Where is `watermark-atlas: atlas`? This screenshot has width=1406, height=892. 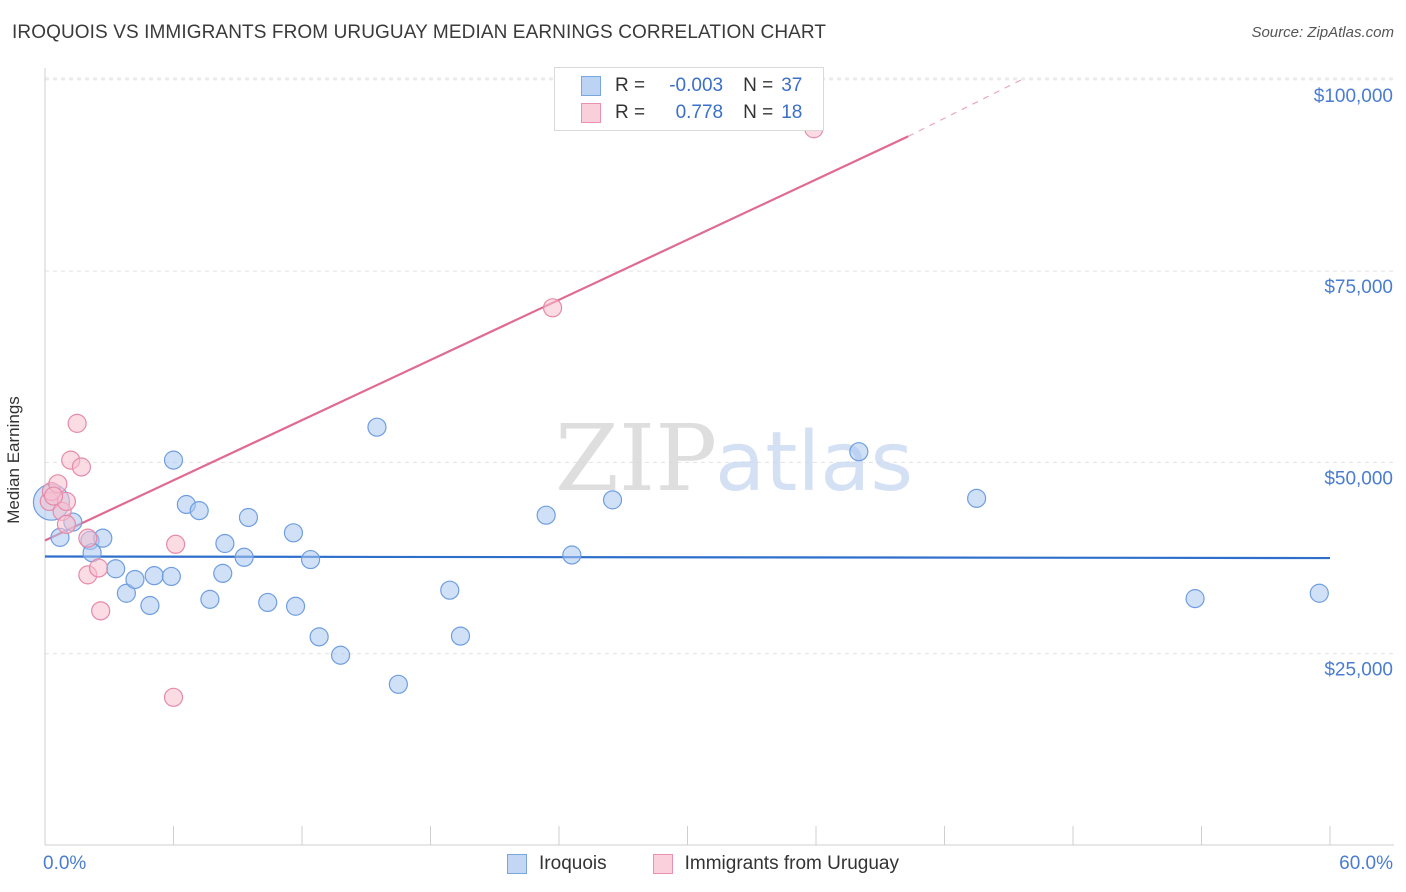
watermark-atlas: atlas is located at coordinates (814, 462).